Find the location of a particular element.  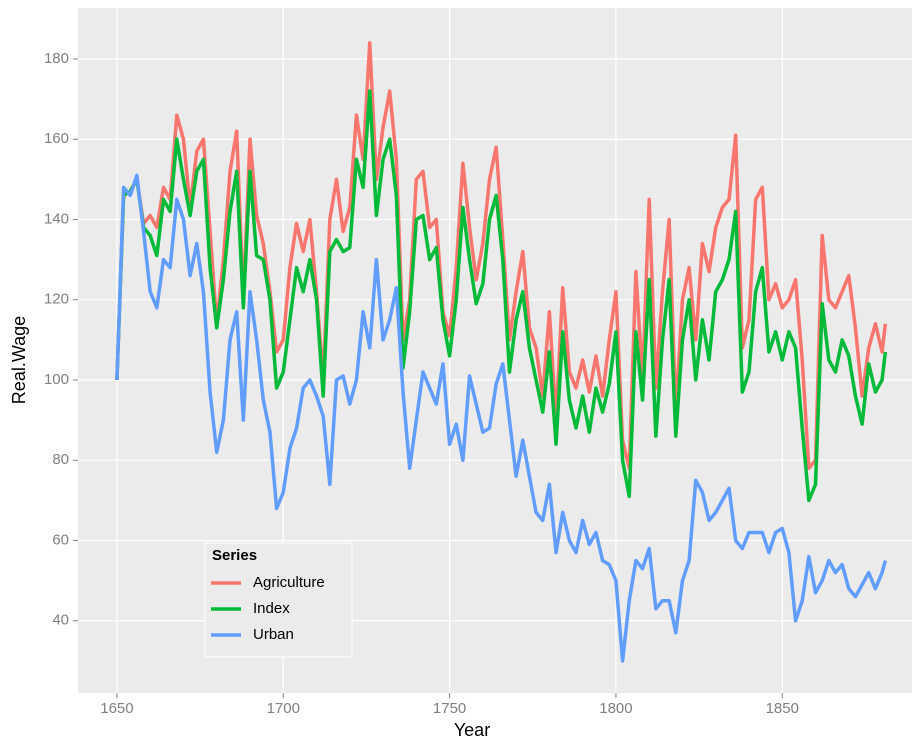

legend-box is located at coordinates (278, 600).